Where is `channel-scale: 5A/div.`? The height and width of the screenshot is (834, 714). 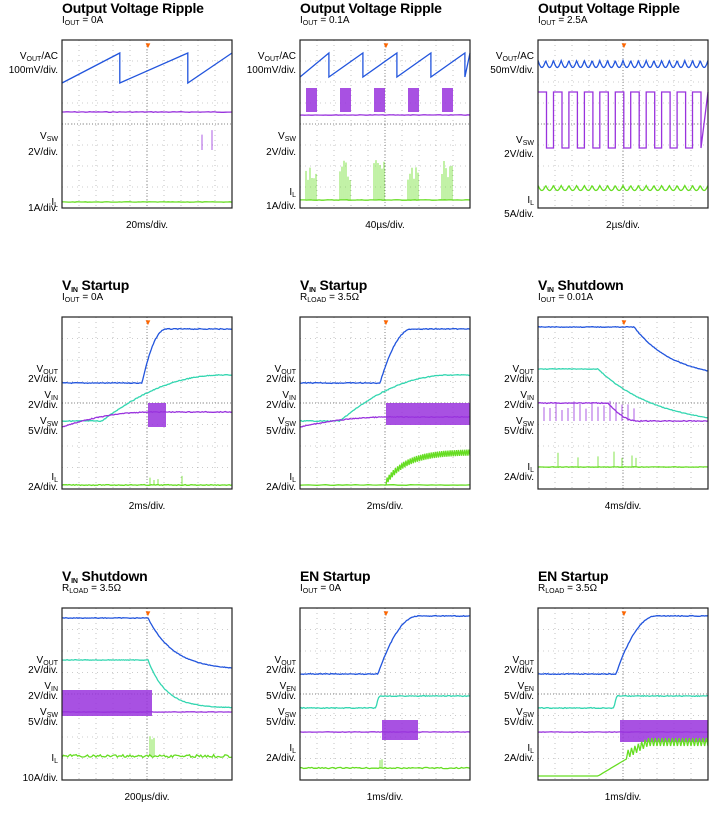 channel-scale: 5A/div. is located at coordinates (519, 215).